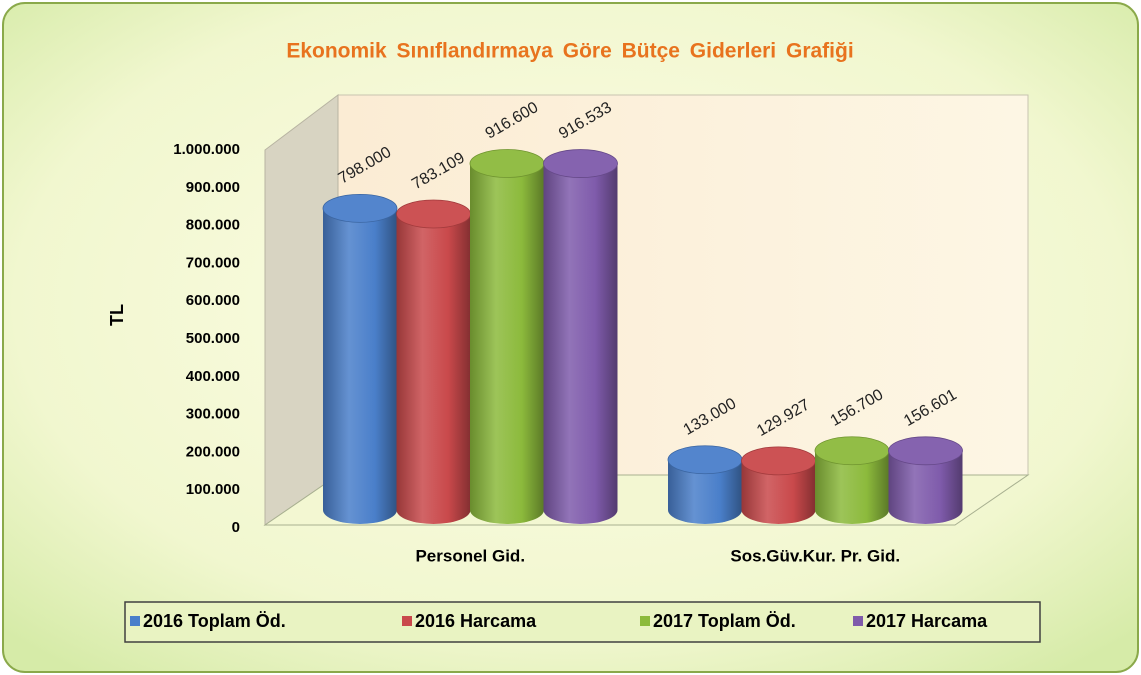 The width and height of the screenshot is (1141, 675). Describe the element at coordinates (582, 622) in the screenshot. I see `legend` at that location.